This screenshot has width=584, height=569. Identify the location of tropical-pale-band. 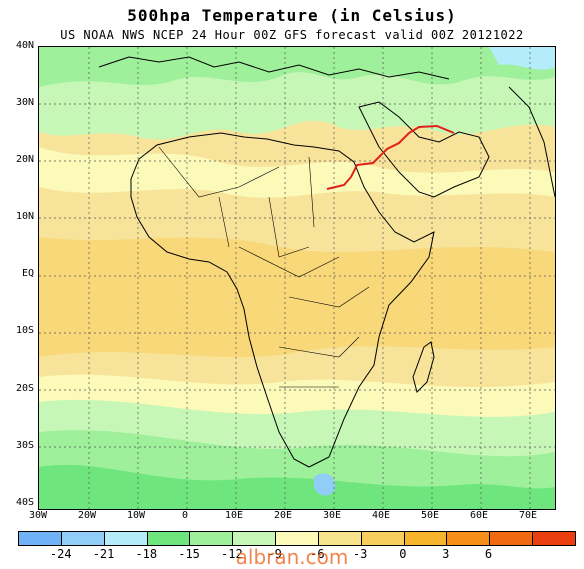
(297, 172).